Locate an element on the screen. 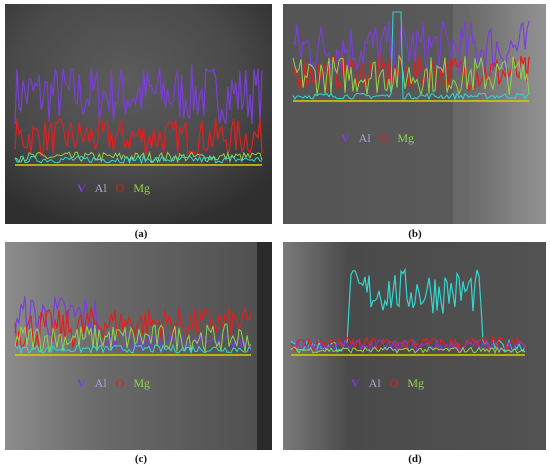  legend-o-b: O is located at coordinates (384, 138).